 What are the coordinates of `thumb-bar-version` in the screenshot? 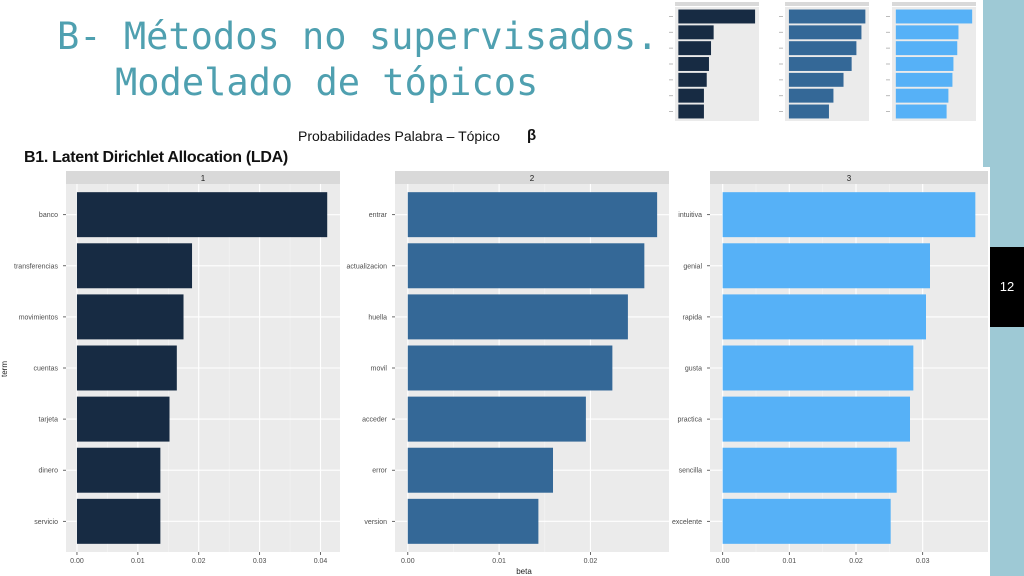 It's located at (808, 111).